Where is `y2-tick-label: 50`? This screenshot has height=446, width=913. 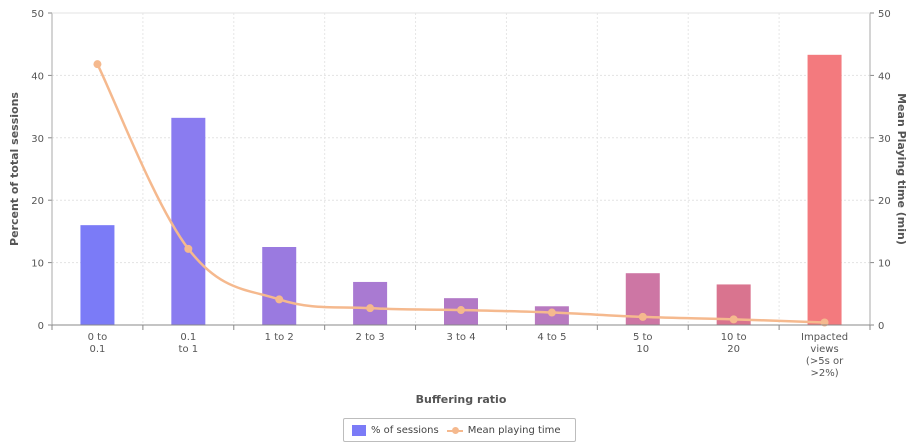
y2-tick-label: 50 is located at coordinates (884, 14).